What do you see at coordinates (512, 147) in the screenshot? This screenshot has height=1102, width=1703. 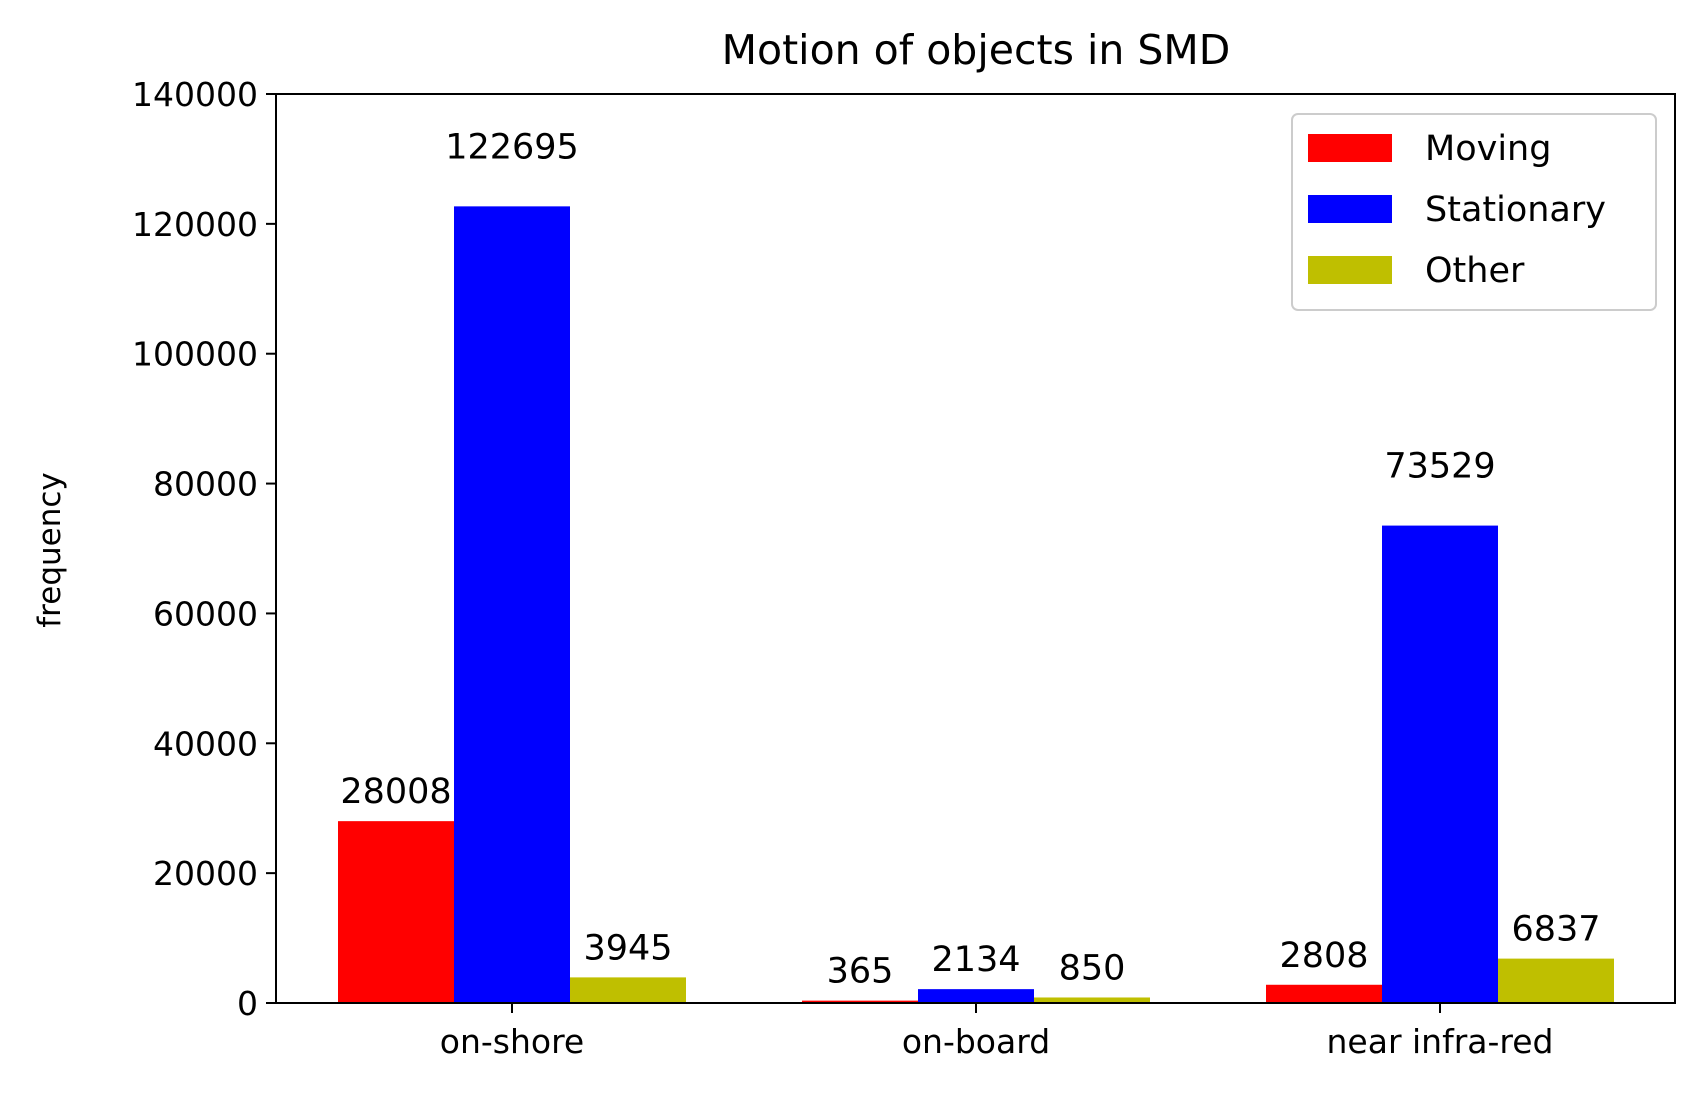 I see `bar-value-label: 122695` at bounding box center [512, 147].